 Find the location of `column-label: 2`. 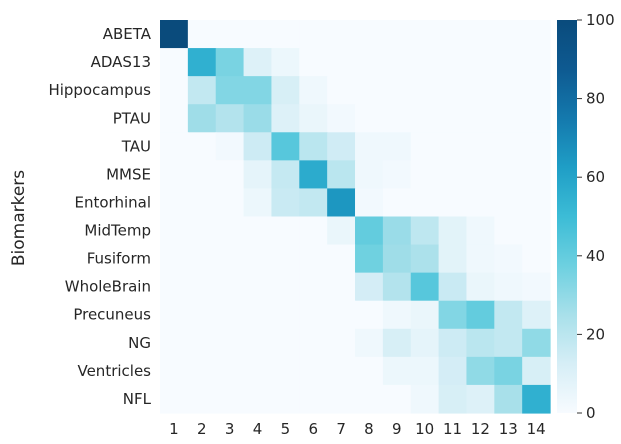

column-label: 2 is located at coordinates (202, 429).